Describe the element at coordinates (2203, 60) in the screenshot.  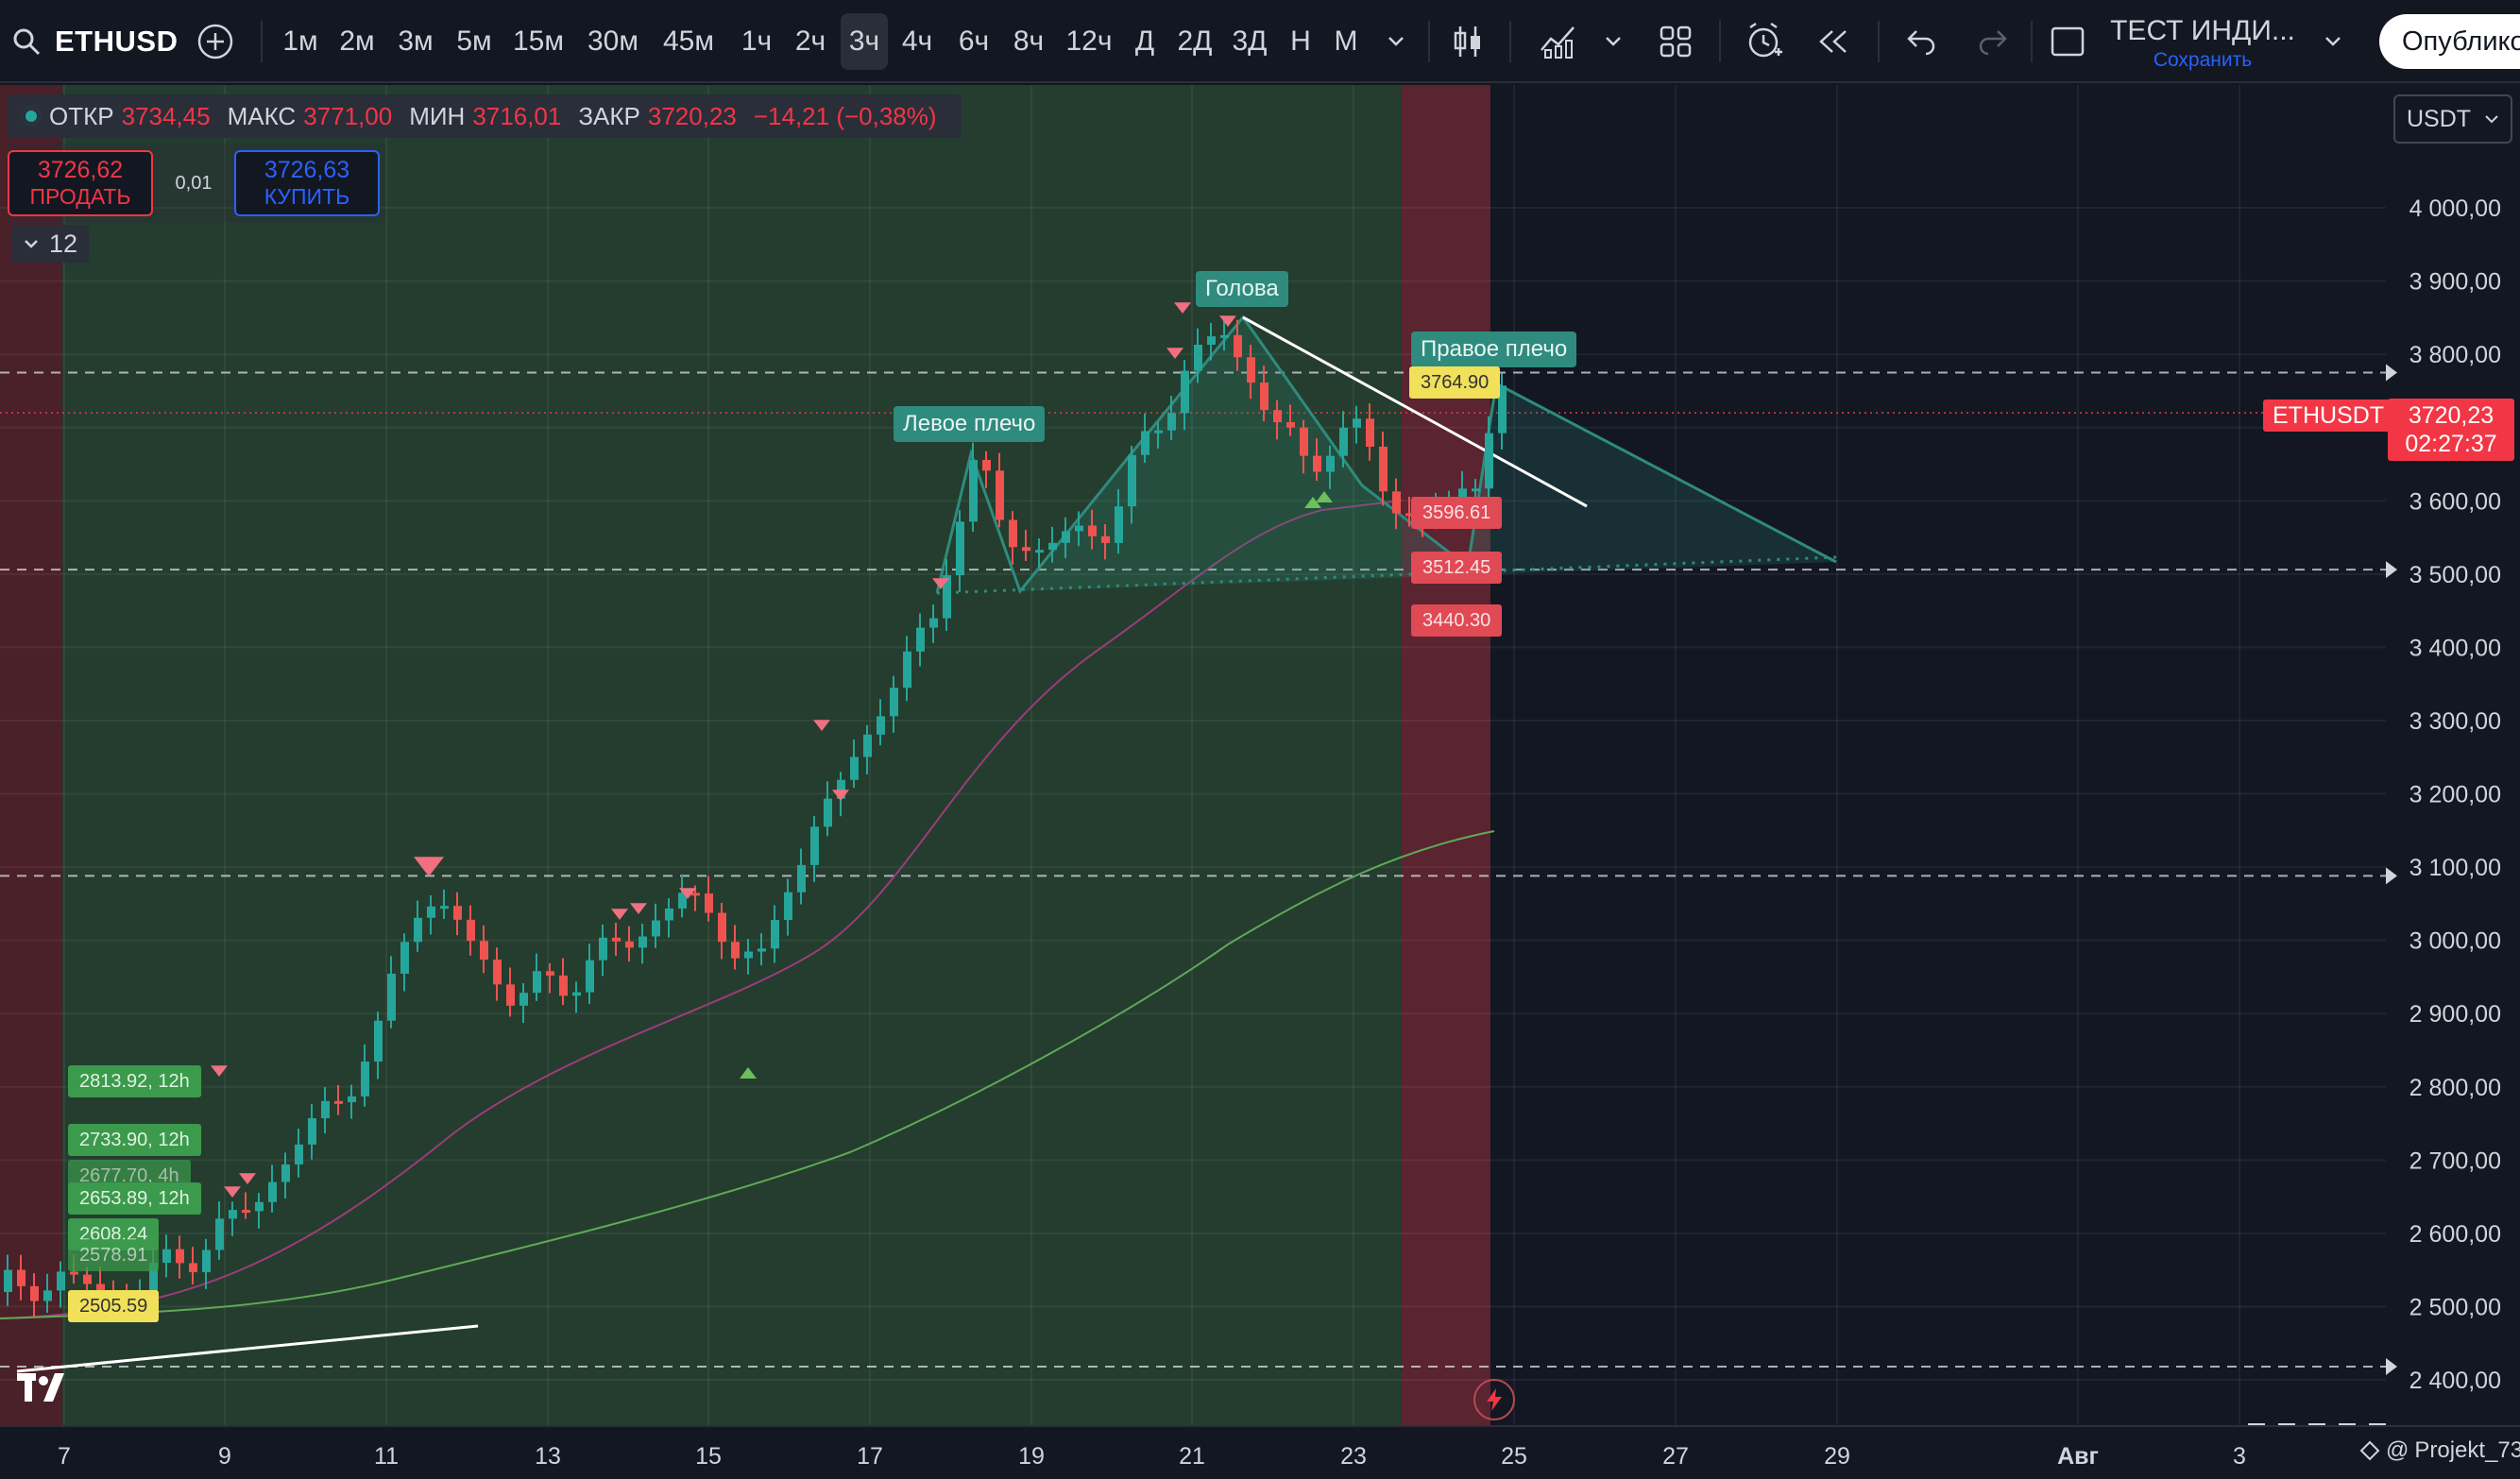
I see `layout-save-status: Сохранить` at that location.